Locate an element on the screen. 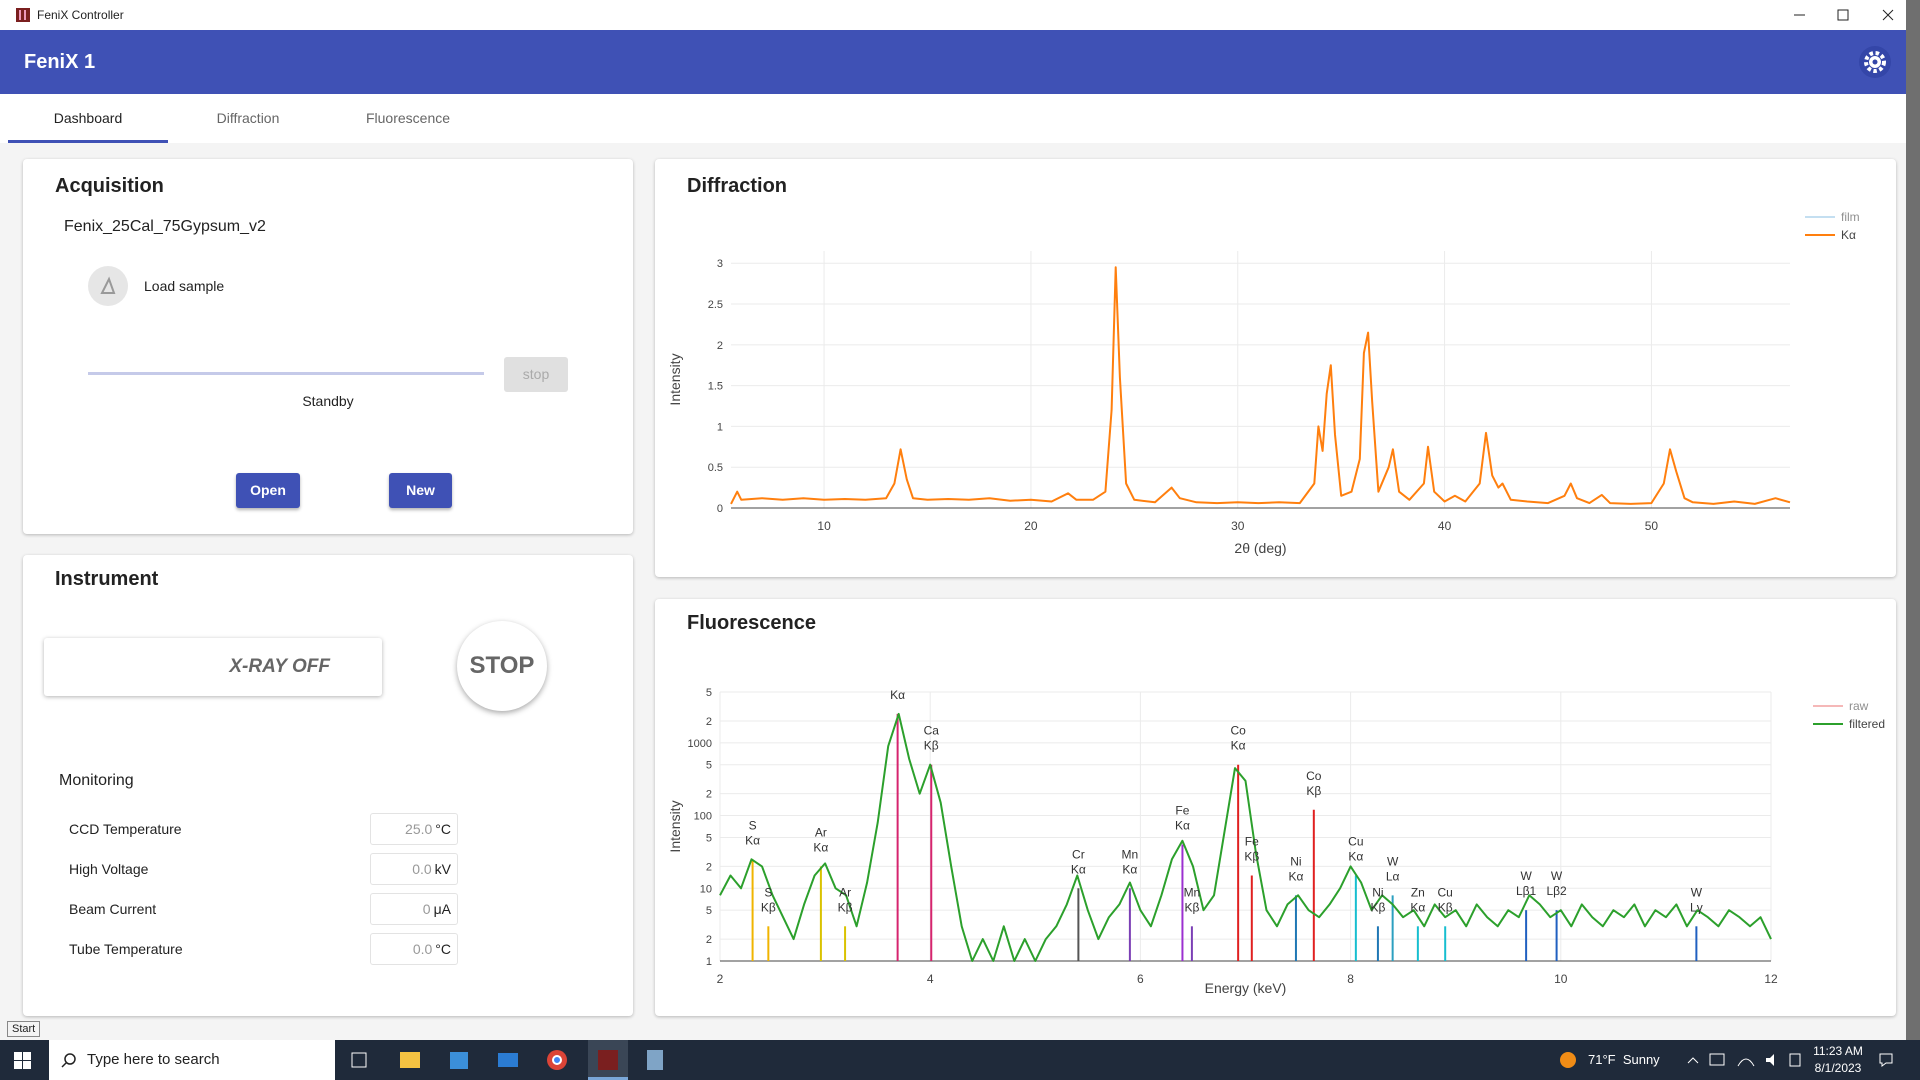  tab: Dashboard is located at coordinates (88, 118).